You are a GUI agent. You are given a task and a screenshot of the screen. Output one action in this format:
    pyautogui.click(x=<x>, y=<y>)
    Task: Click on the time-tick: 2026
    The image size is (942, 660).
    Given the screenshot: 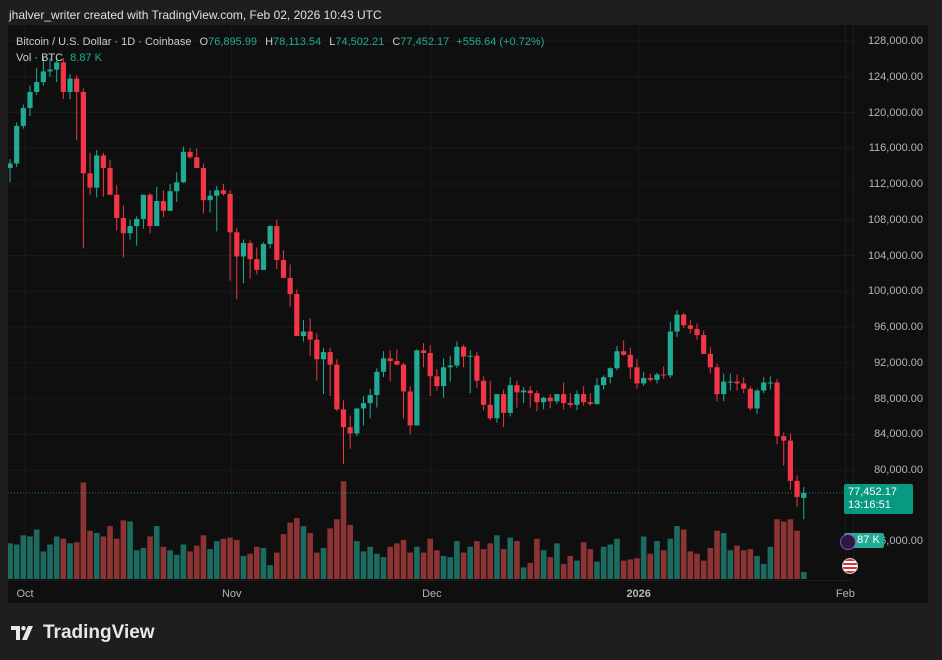 What is the action you would take?
    pyautogui.click(x=638, y=594)
    